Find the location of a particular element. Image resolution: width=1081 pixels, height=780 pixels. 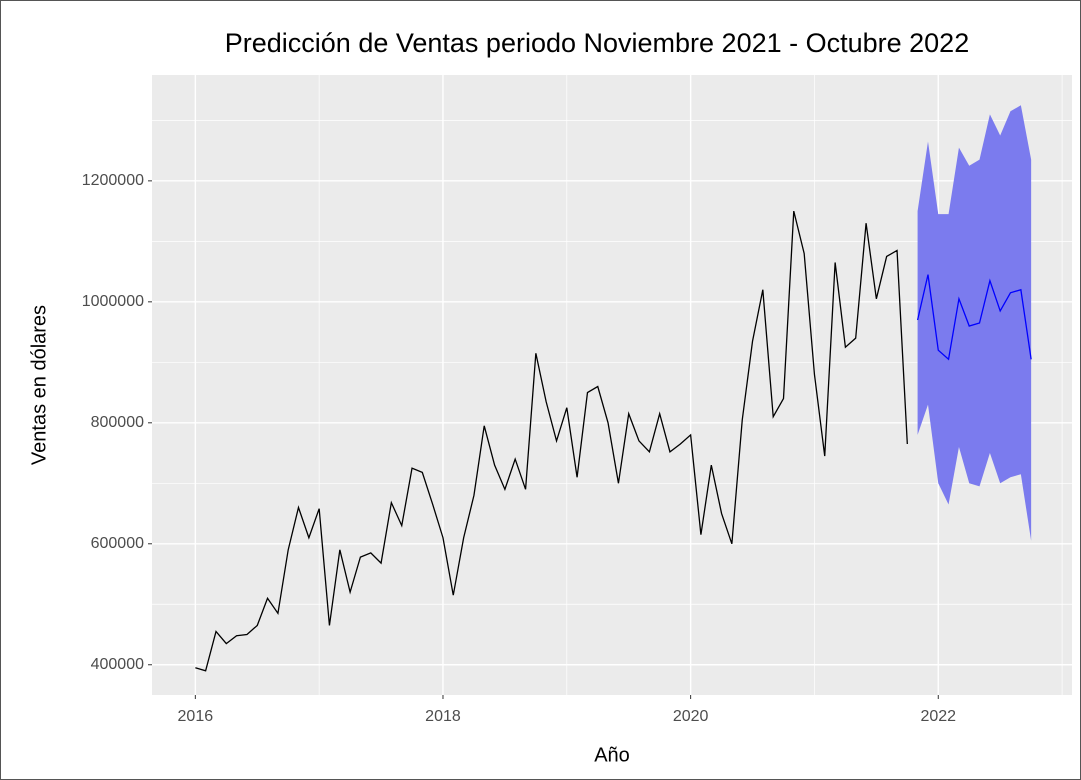

series-line is located at coordinates (974, 317).